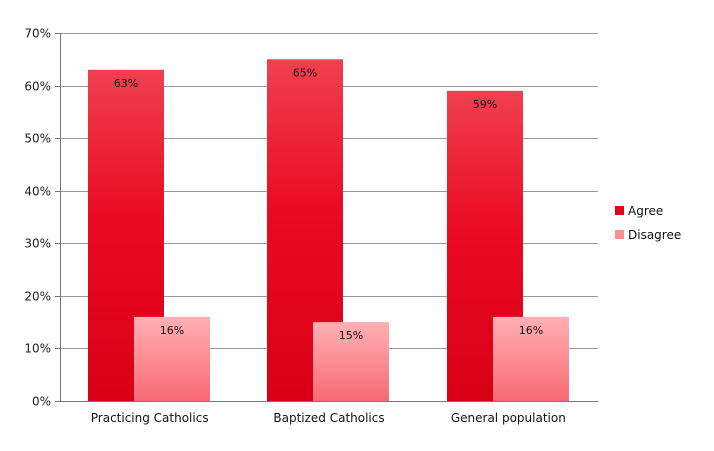 The height and width of the screenshot is (451, 714). Describe the element at coordinates (645, 211) in the screenshot. I see `legend-label: Agree` at that location.